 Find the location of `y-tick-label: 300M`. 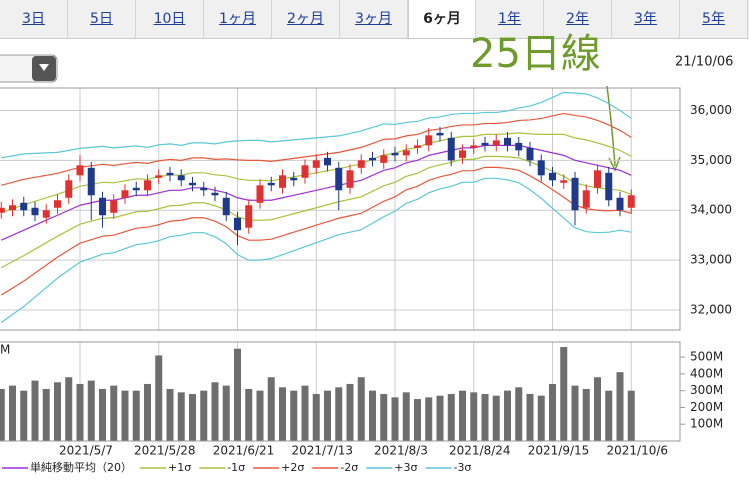

y-tick-label: 300M is located at coordinates (706, 390).